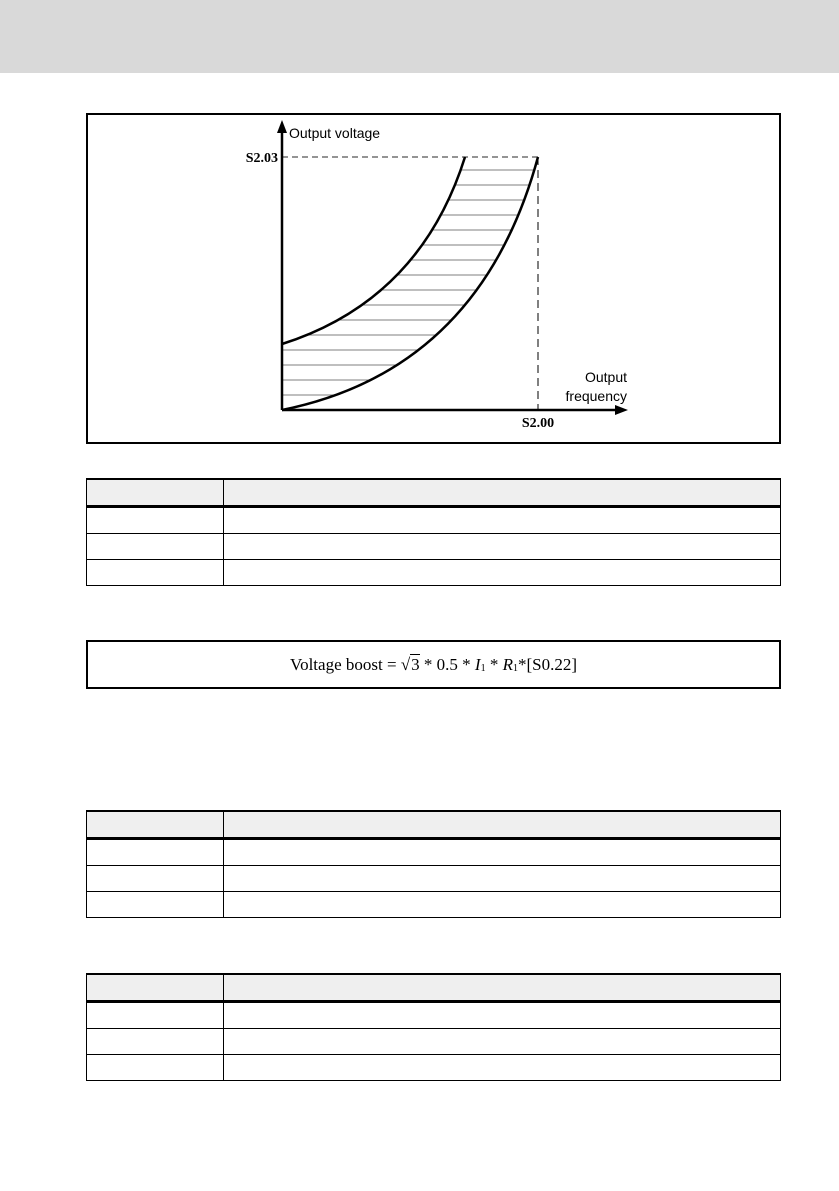 The height and width of the screenshot is (1191, 839). I want to click on formula-times: *, so click(494, 664).